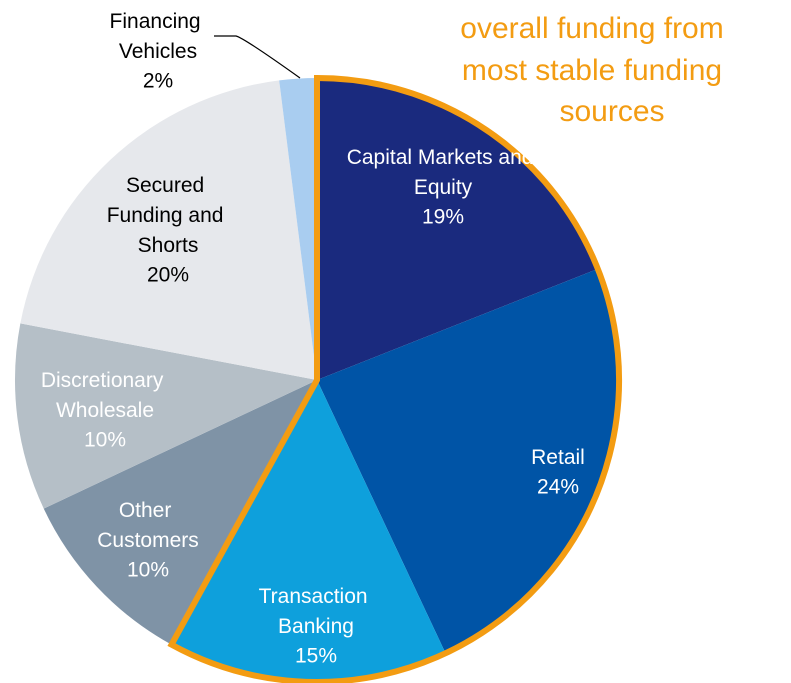 This screenshot has height=683, width=791. What do you see at coordinates (148, 525) in the screenshot?
I see `slice-label: Other Customers` at bounding box center [148, 525].